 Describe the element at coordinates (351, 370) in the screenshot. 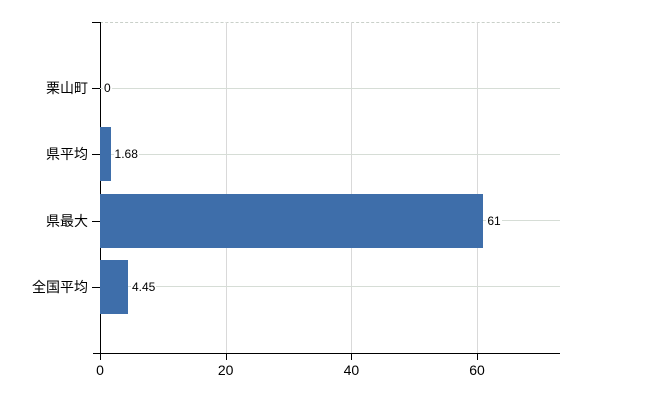

I see `x-tick-label: 40` at that location.